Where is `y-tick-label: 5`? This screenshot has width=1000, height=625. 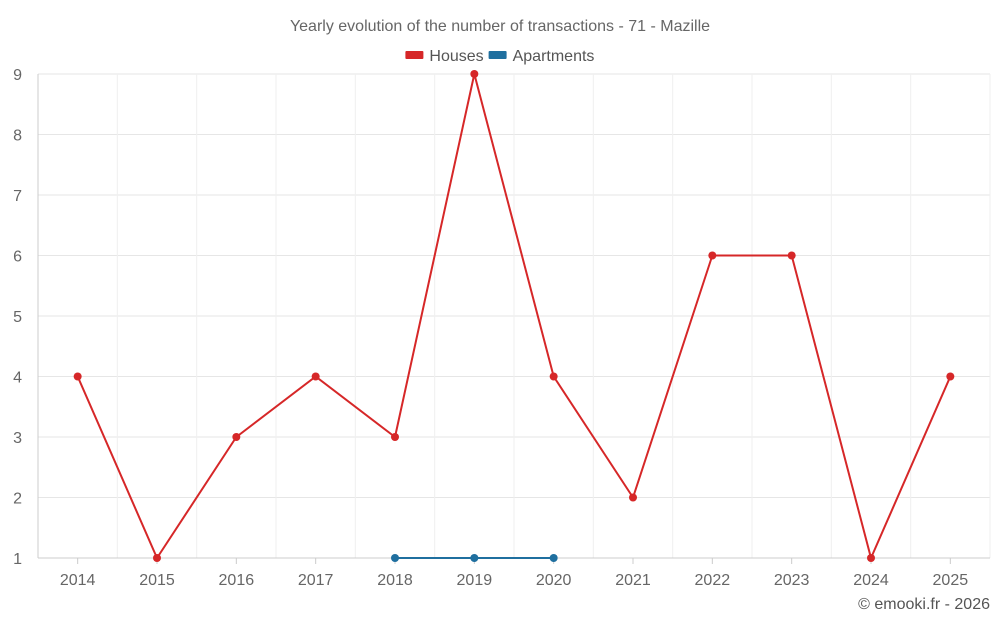 y-tick-label: 5 is located at coordinates (17, 317).